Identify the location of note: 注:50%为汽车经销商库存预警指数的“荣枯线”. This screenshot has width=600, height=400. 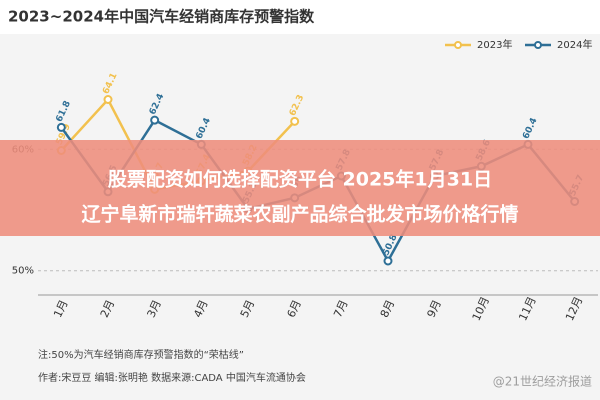
(141, 354).